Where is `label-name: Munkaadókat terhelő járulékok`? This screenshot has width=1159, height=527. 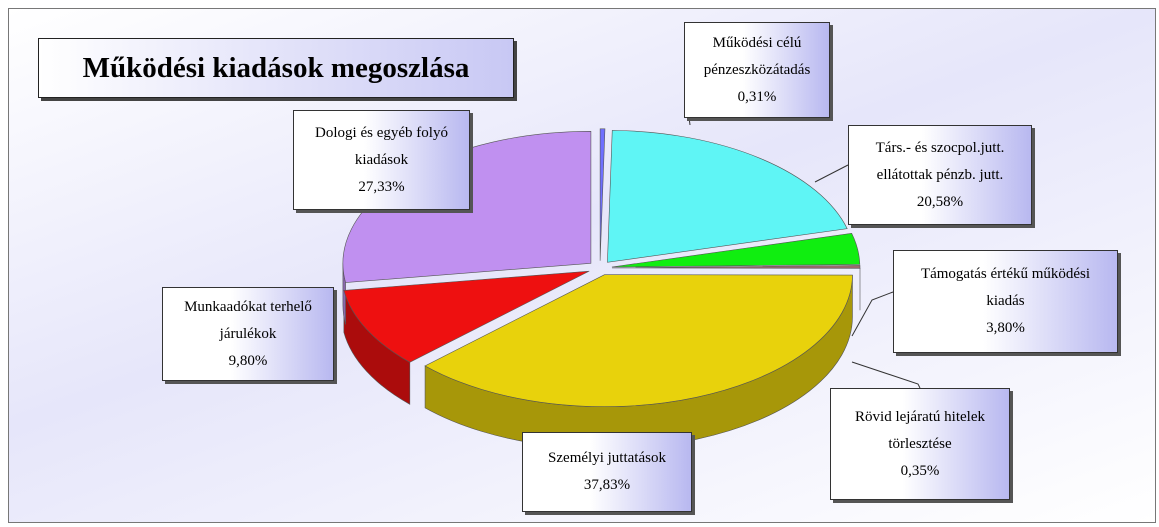 label-name: Munkaadókat terhelő járulékok is located at coordinates (248, 320).